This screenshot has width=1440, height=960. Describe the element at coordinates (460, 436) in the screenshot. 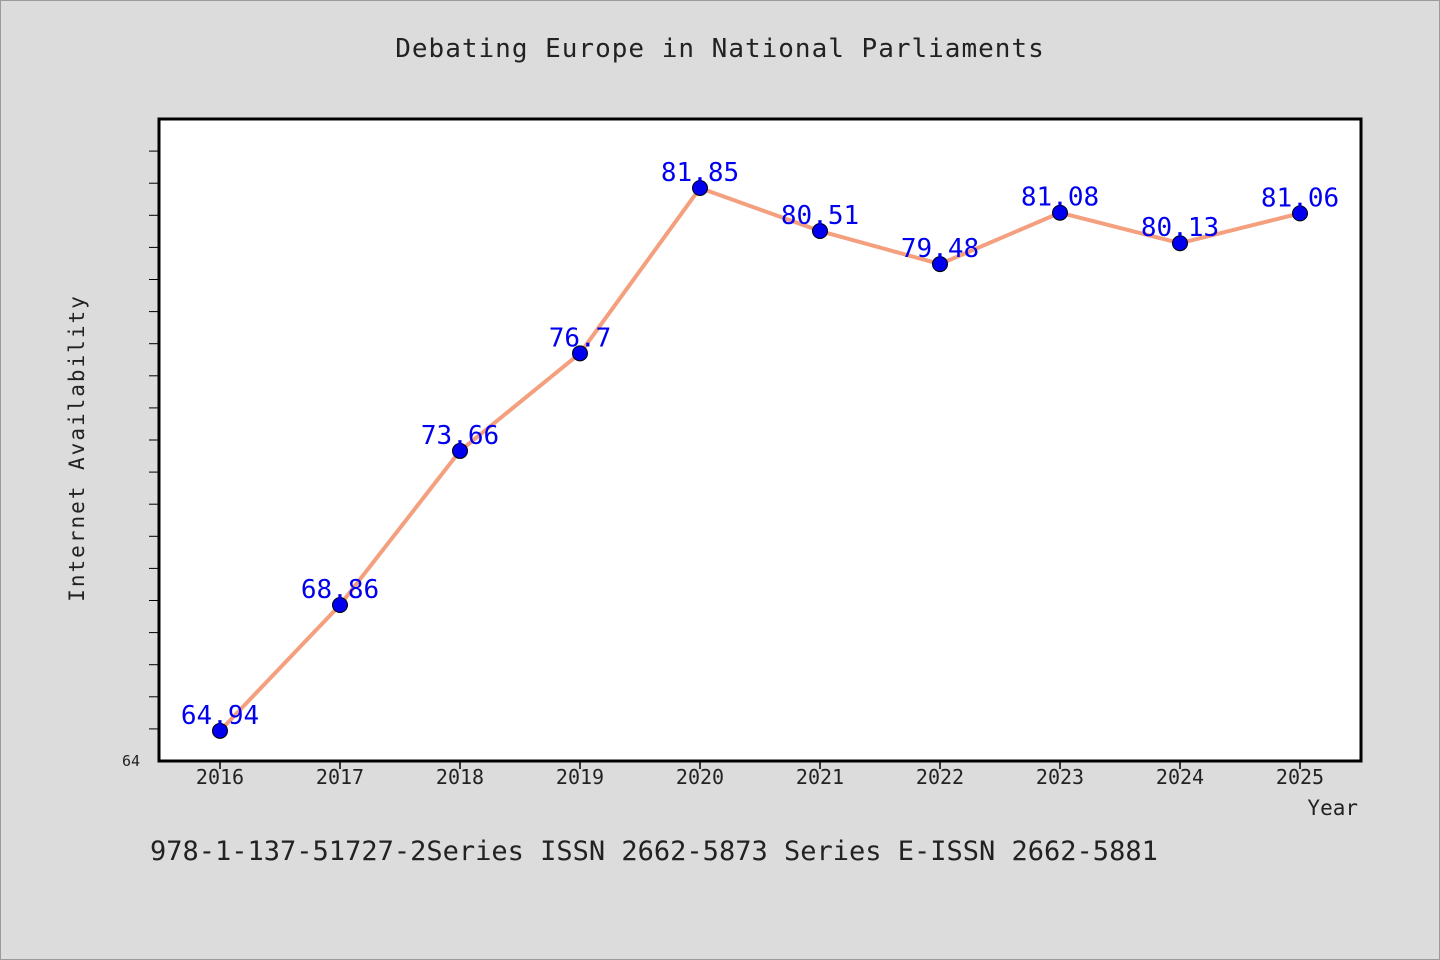

I see `data-label: 73.66` at that location.